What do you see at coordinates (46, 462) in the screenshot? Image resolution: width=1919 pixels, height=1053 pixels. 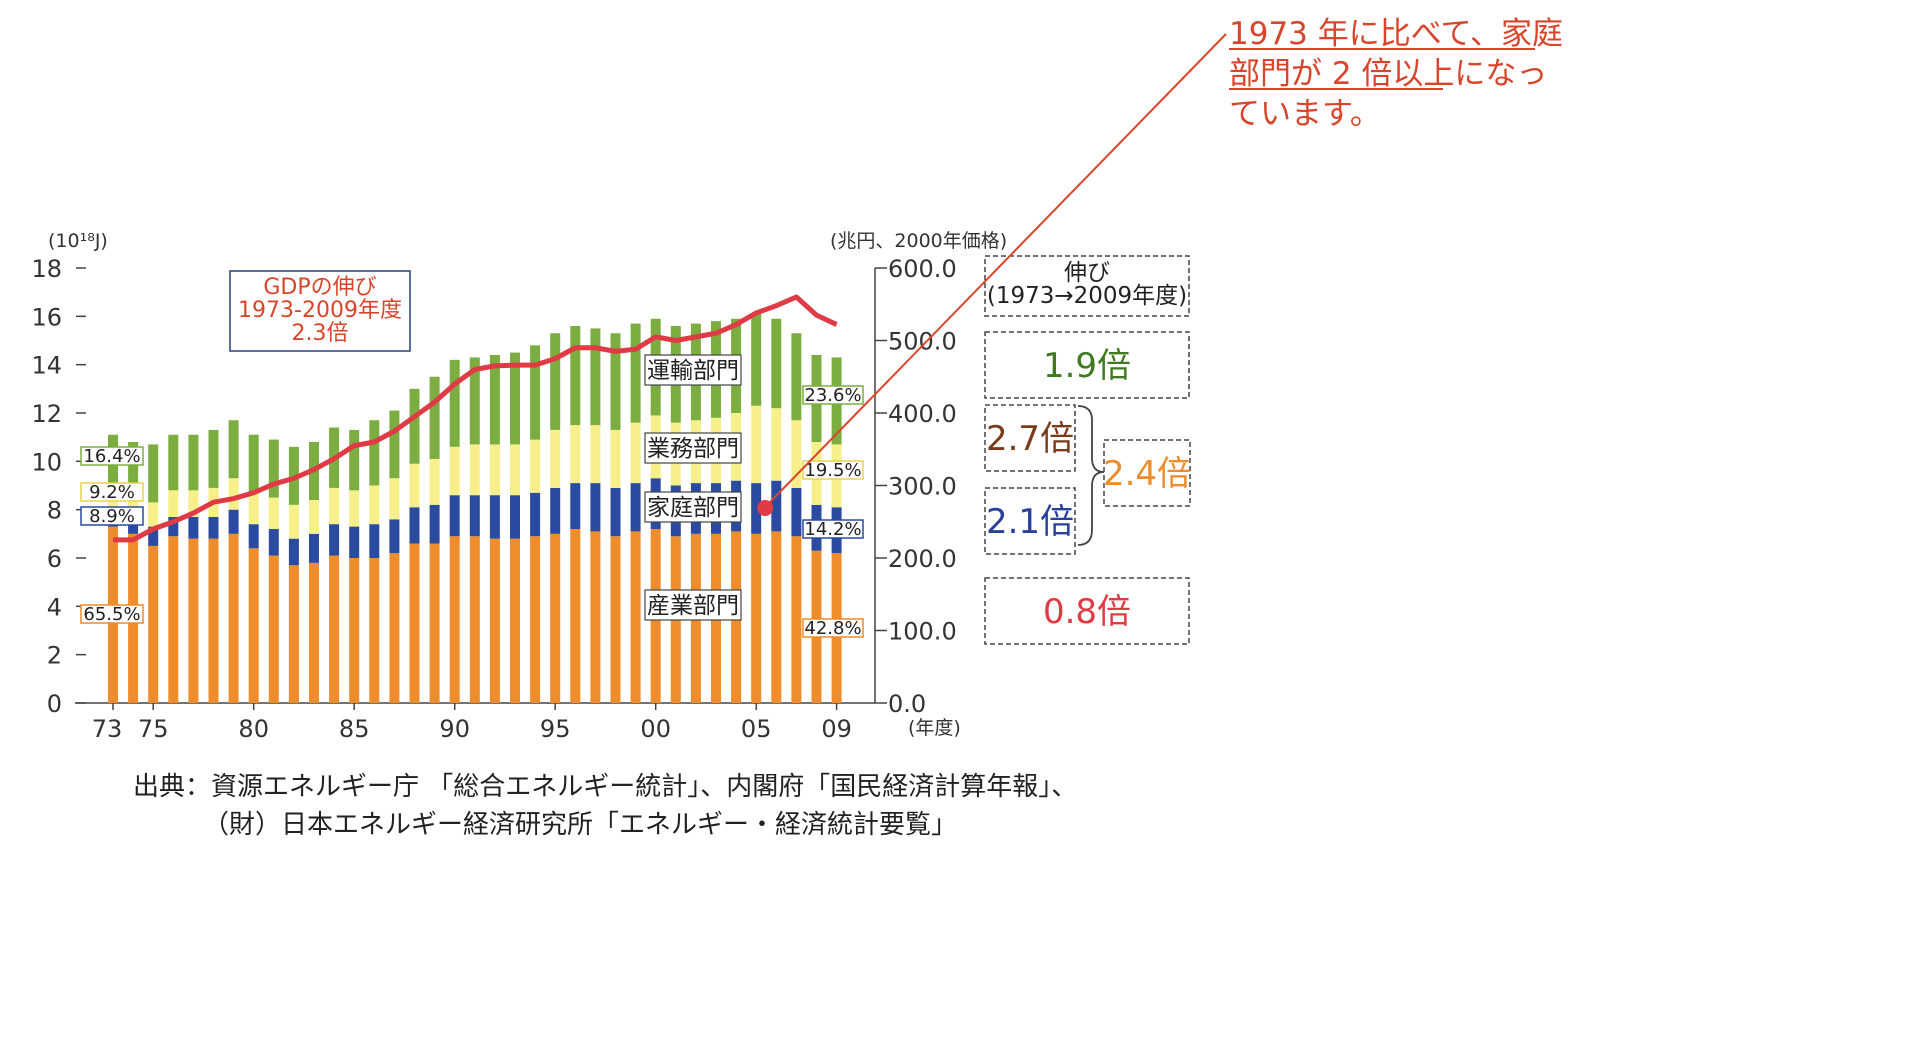 I see `left-axis-tick-label: 10` at bounding box center [46, 462].